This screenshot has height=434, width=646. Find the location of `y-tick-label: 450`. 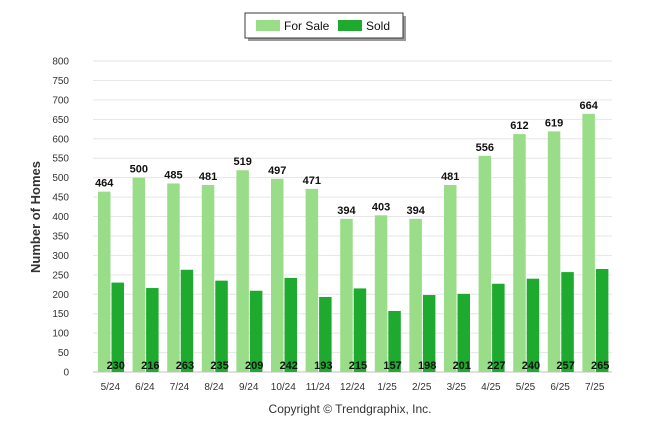

y-tick-label: 450 is located at coordinates (60, 198).